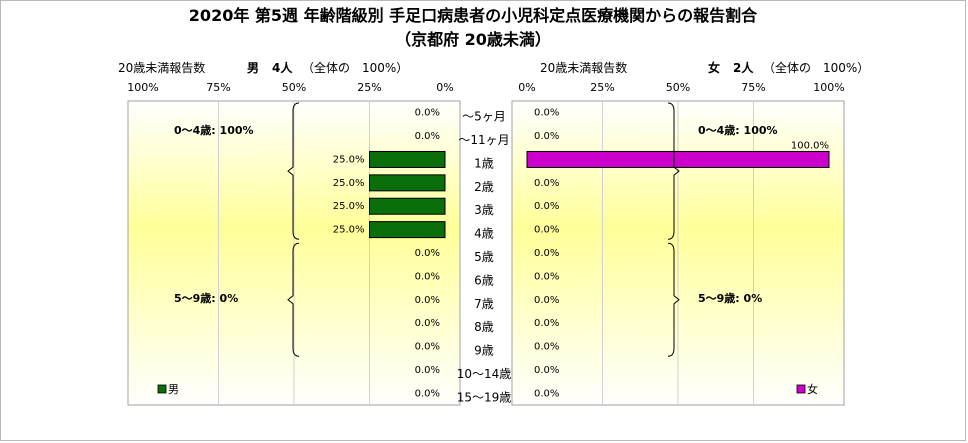 The height and width of the screenshot is (443, 968). I want to click on right-group-label: 5～9歳: 0%, so click(730, 298).